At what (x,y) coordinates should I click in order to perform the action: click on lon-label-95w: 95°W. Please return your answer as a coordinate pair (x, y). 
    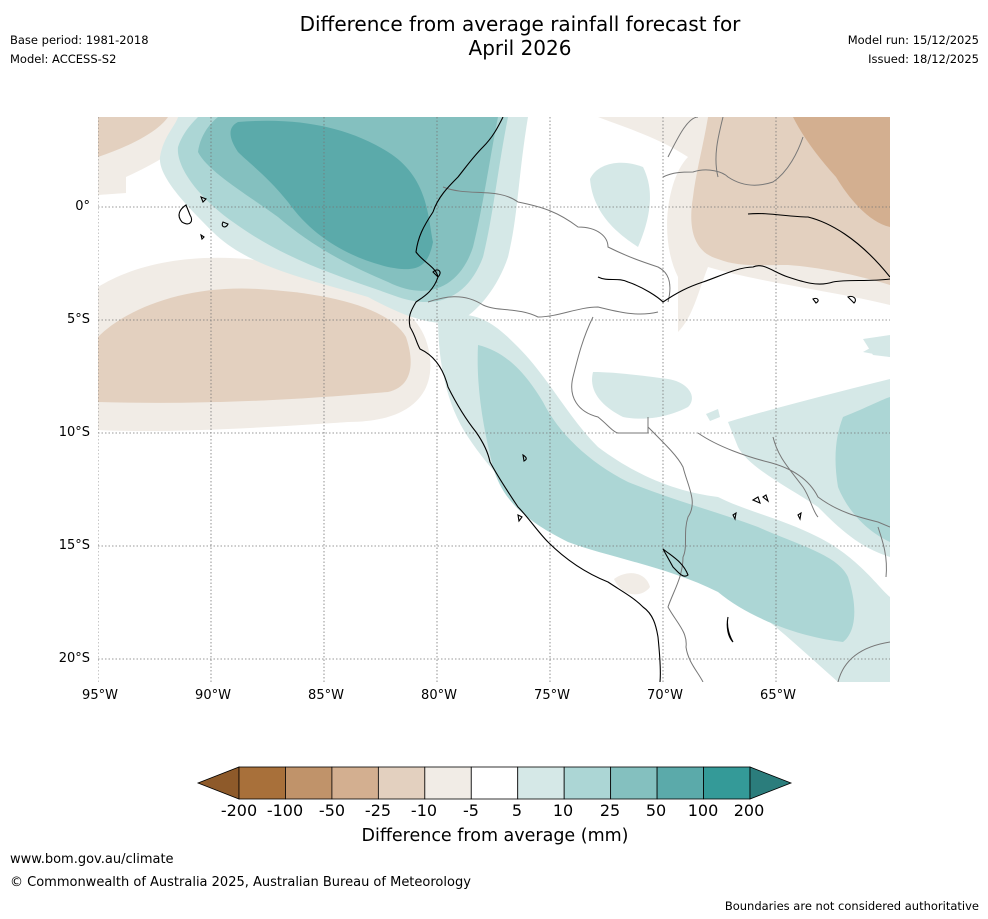
    Looking at the image, I should click on (100, 695).